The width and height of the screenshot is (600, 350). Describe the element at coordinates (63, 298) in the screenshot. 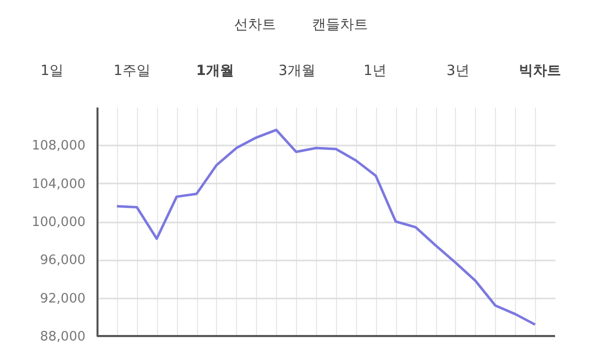

I see `y-tick-label: 92,000` at that location.